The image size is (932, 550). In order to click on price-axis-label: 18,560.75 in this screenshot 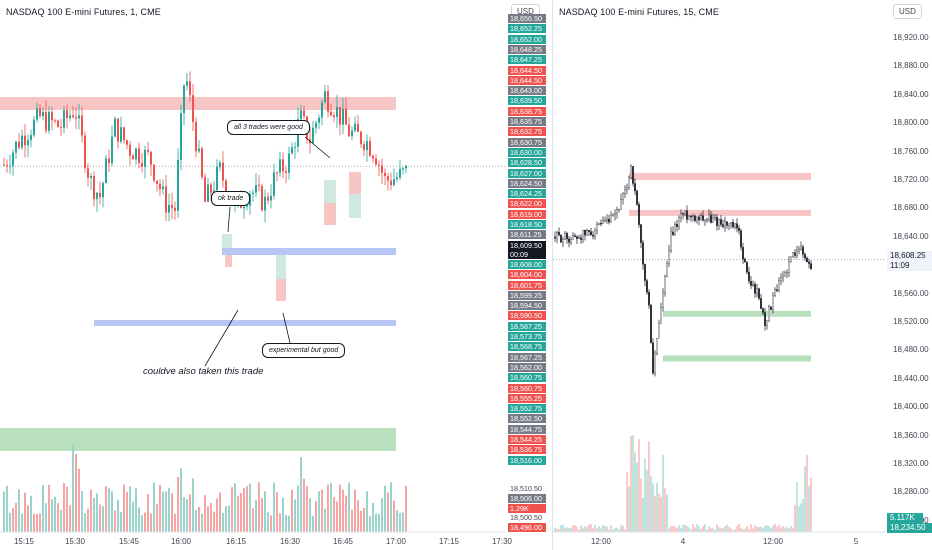, I will do `click(527, 378)`.